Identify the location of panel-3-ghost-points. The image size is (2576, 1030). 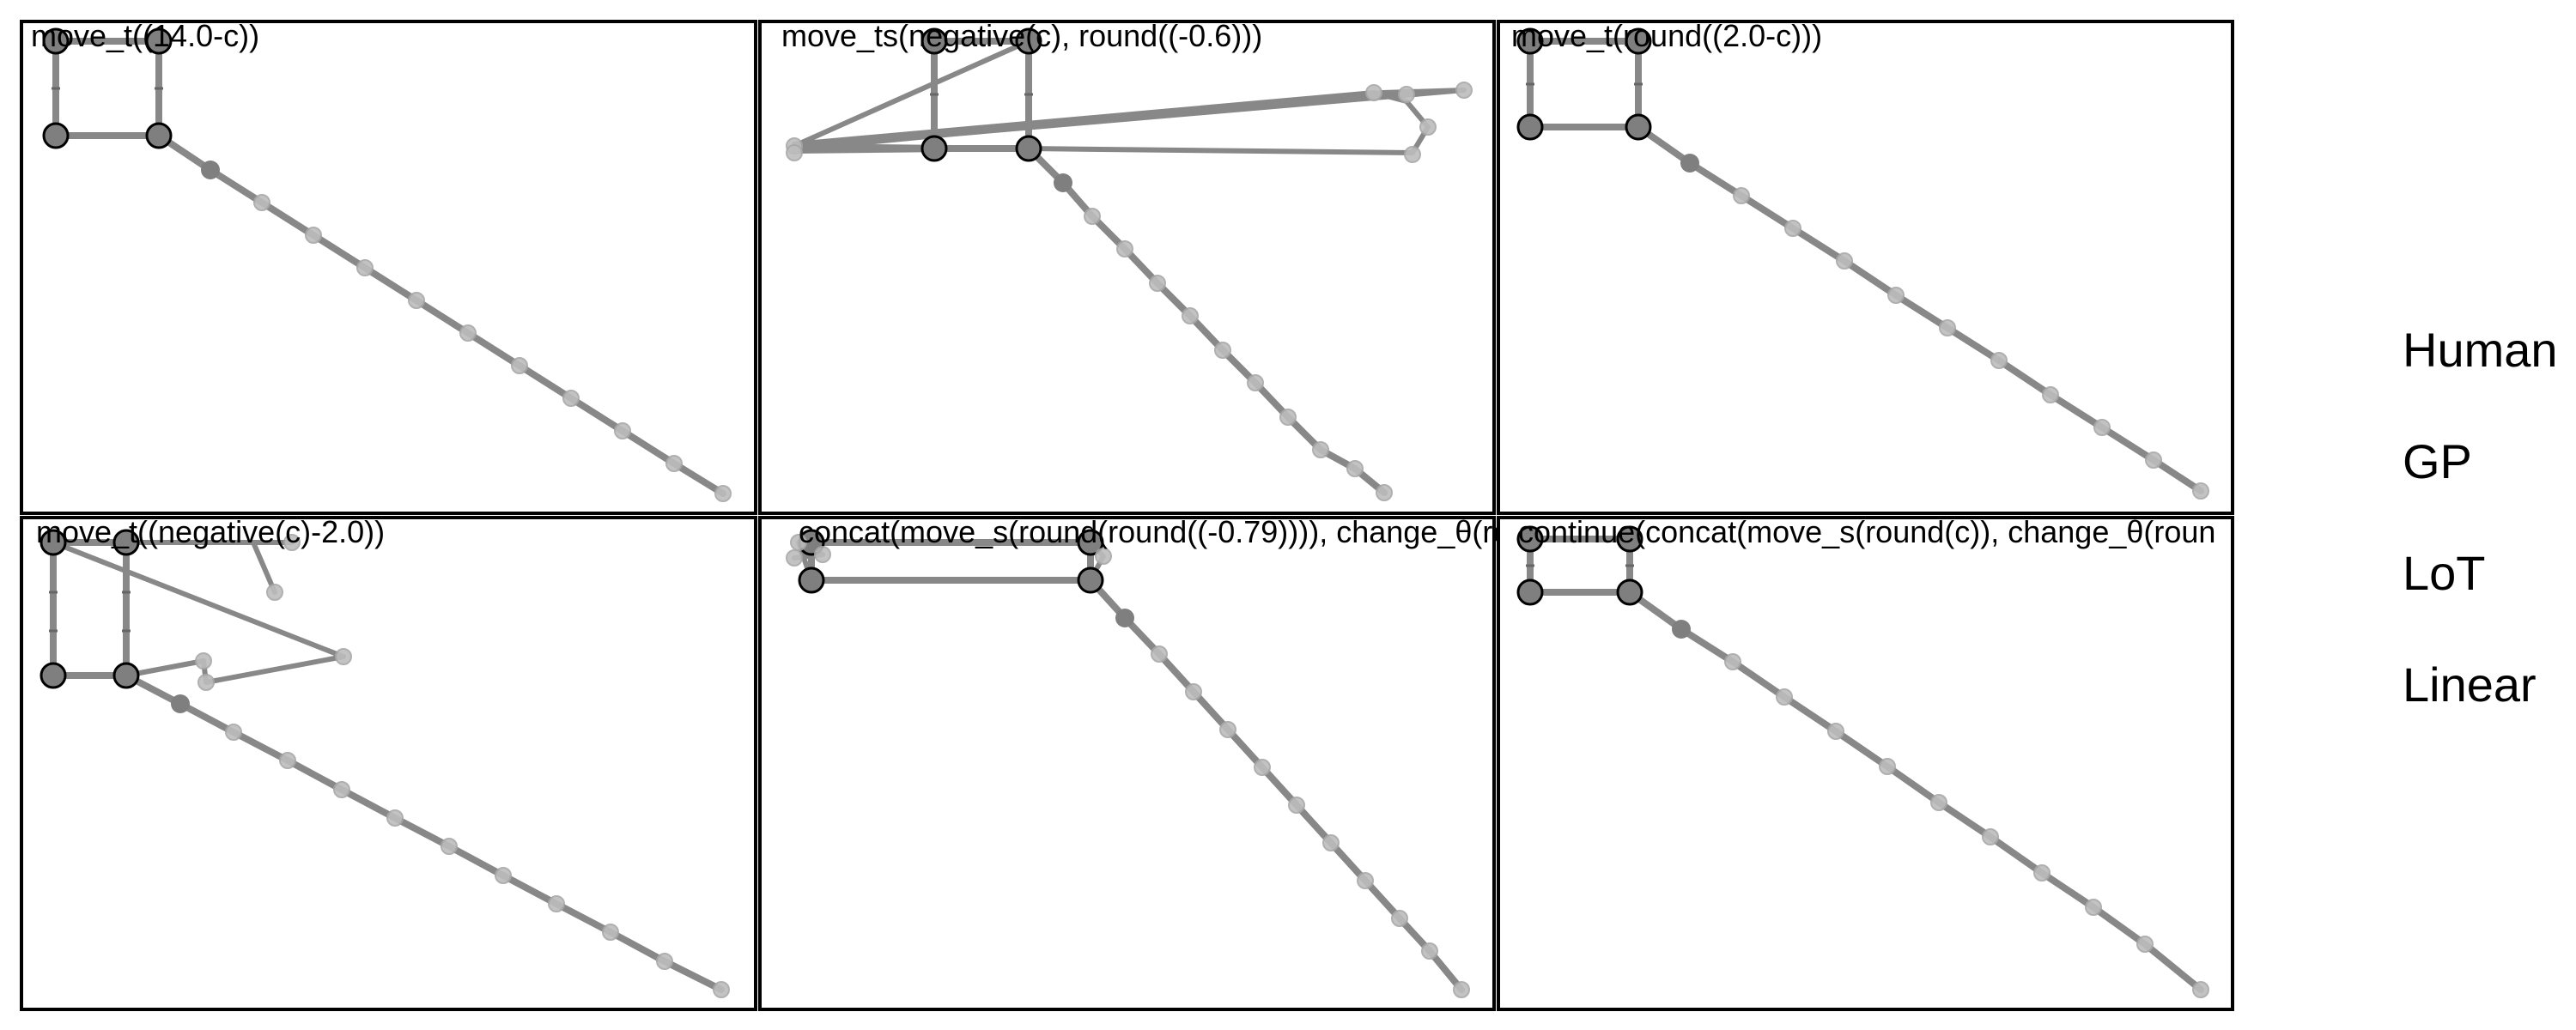
(1971, 343).